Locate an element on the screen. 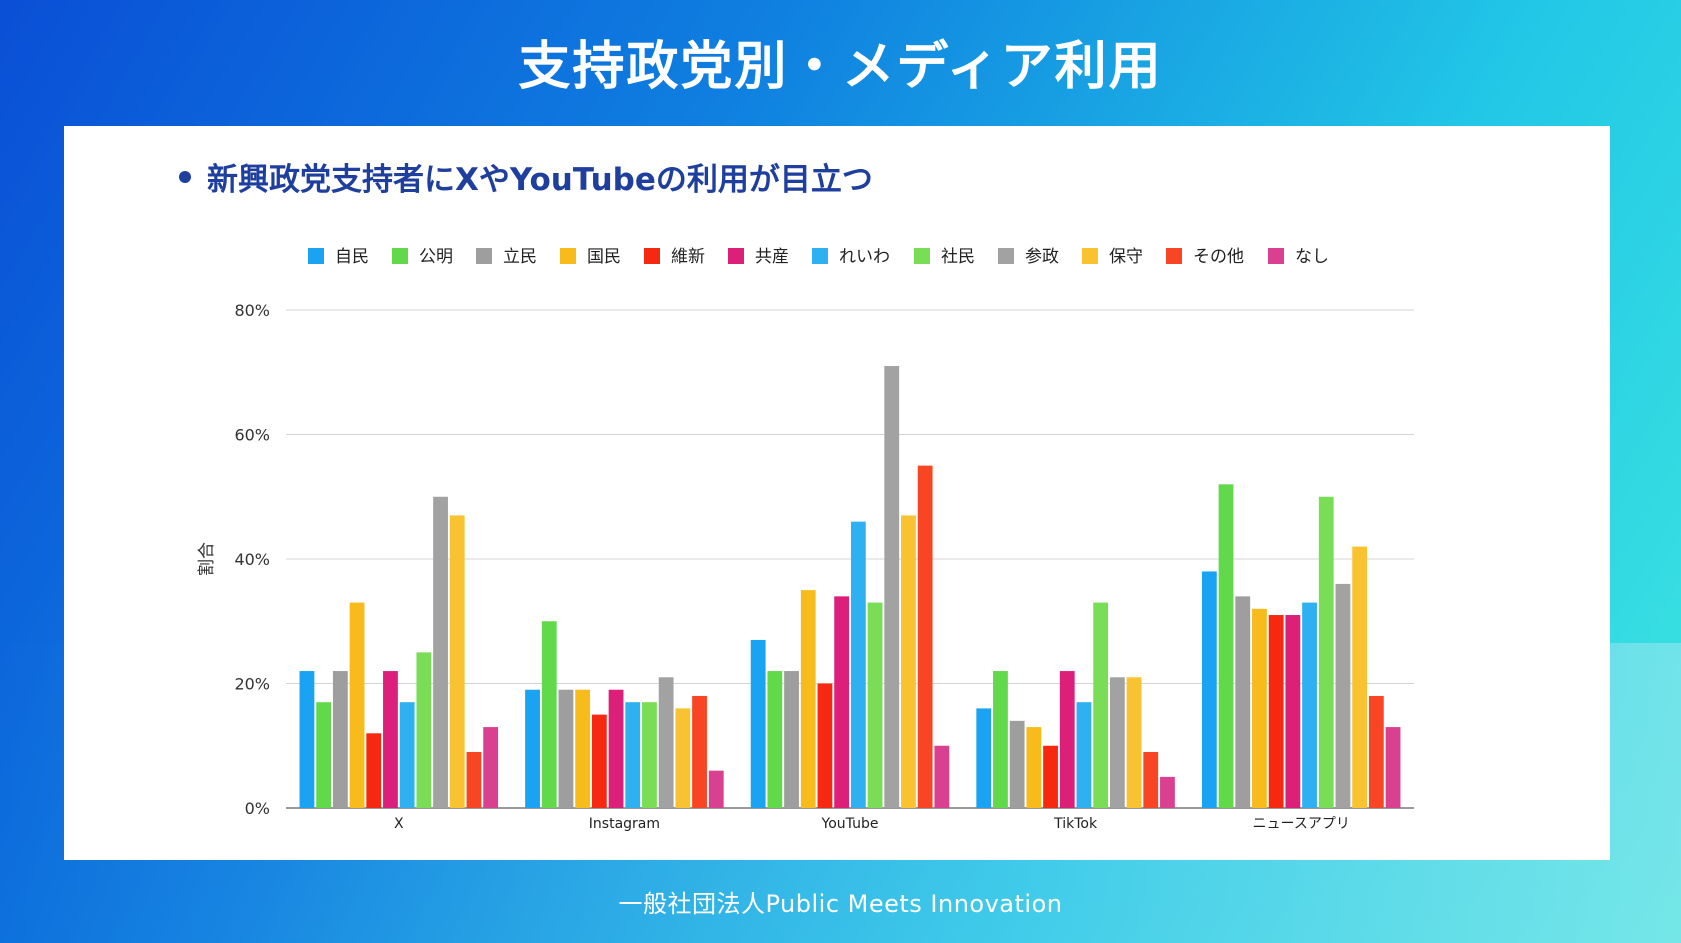  x-tick-label: X is located at coordinates (399, 824).